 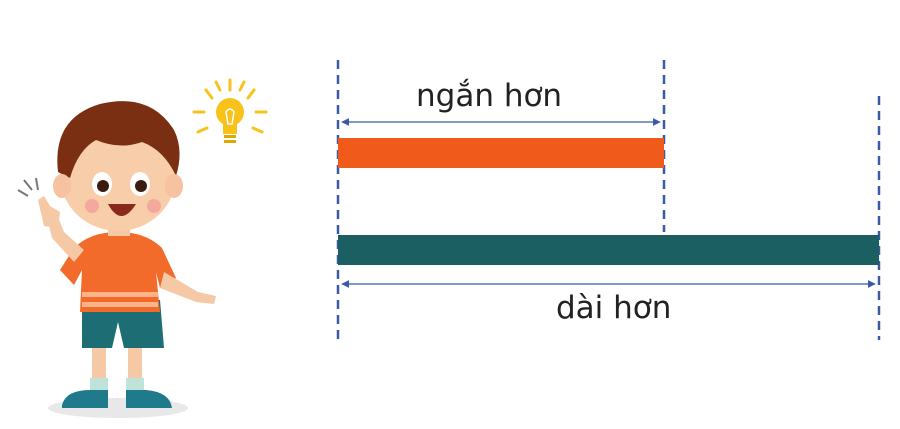 I want to click on long-label: dài hơn, so click(x=614, y=308).